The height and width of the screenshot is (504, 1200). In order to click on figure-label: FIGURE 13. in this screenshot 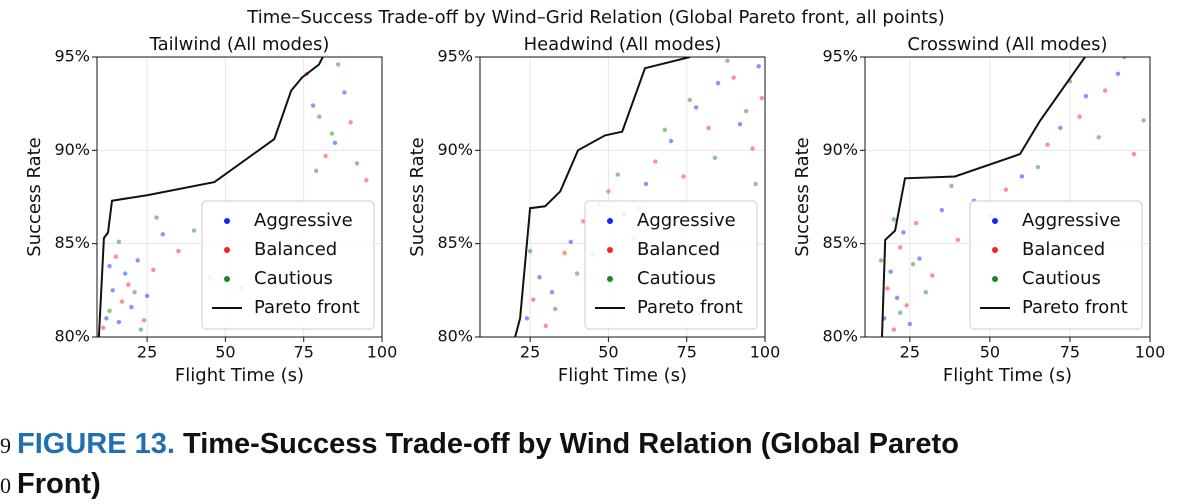, I will do `click(96, 444)`.